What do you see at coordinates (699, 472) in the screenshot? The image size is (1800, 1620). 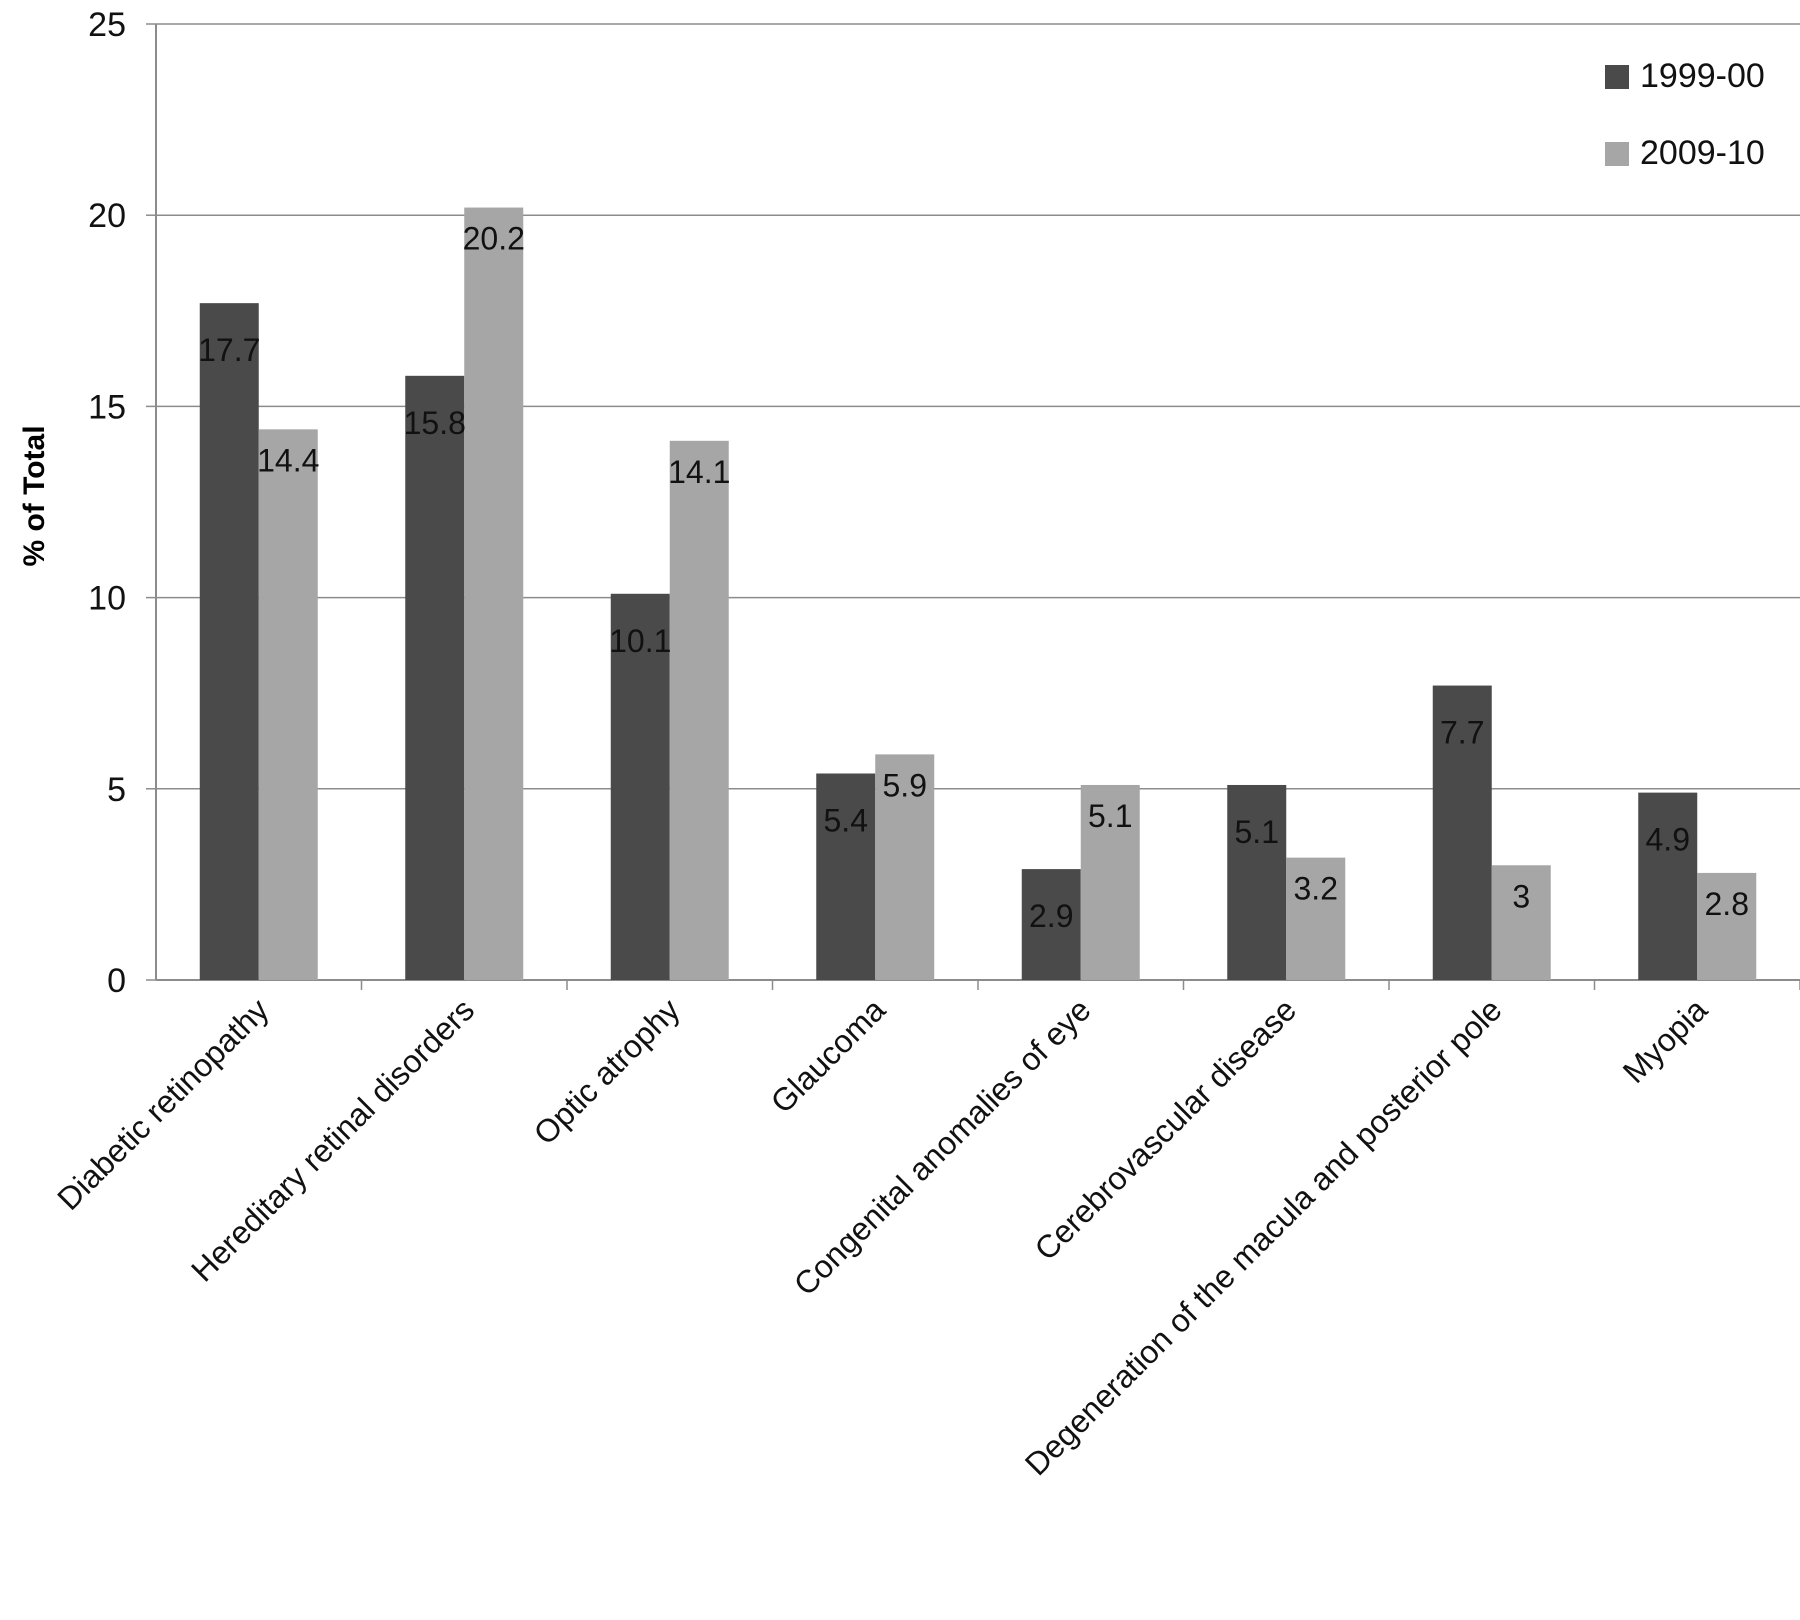 I see `data-label: 14.1` at bounding box center [699, 472].